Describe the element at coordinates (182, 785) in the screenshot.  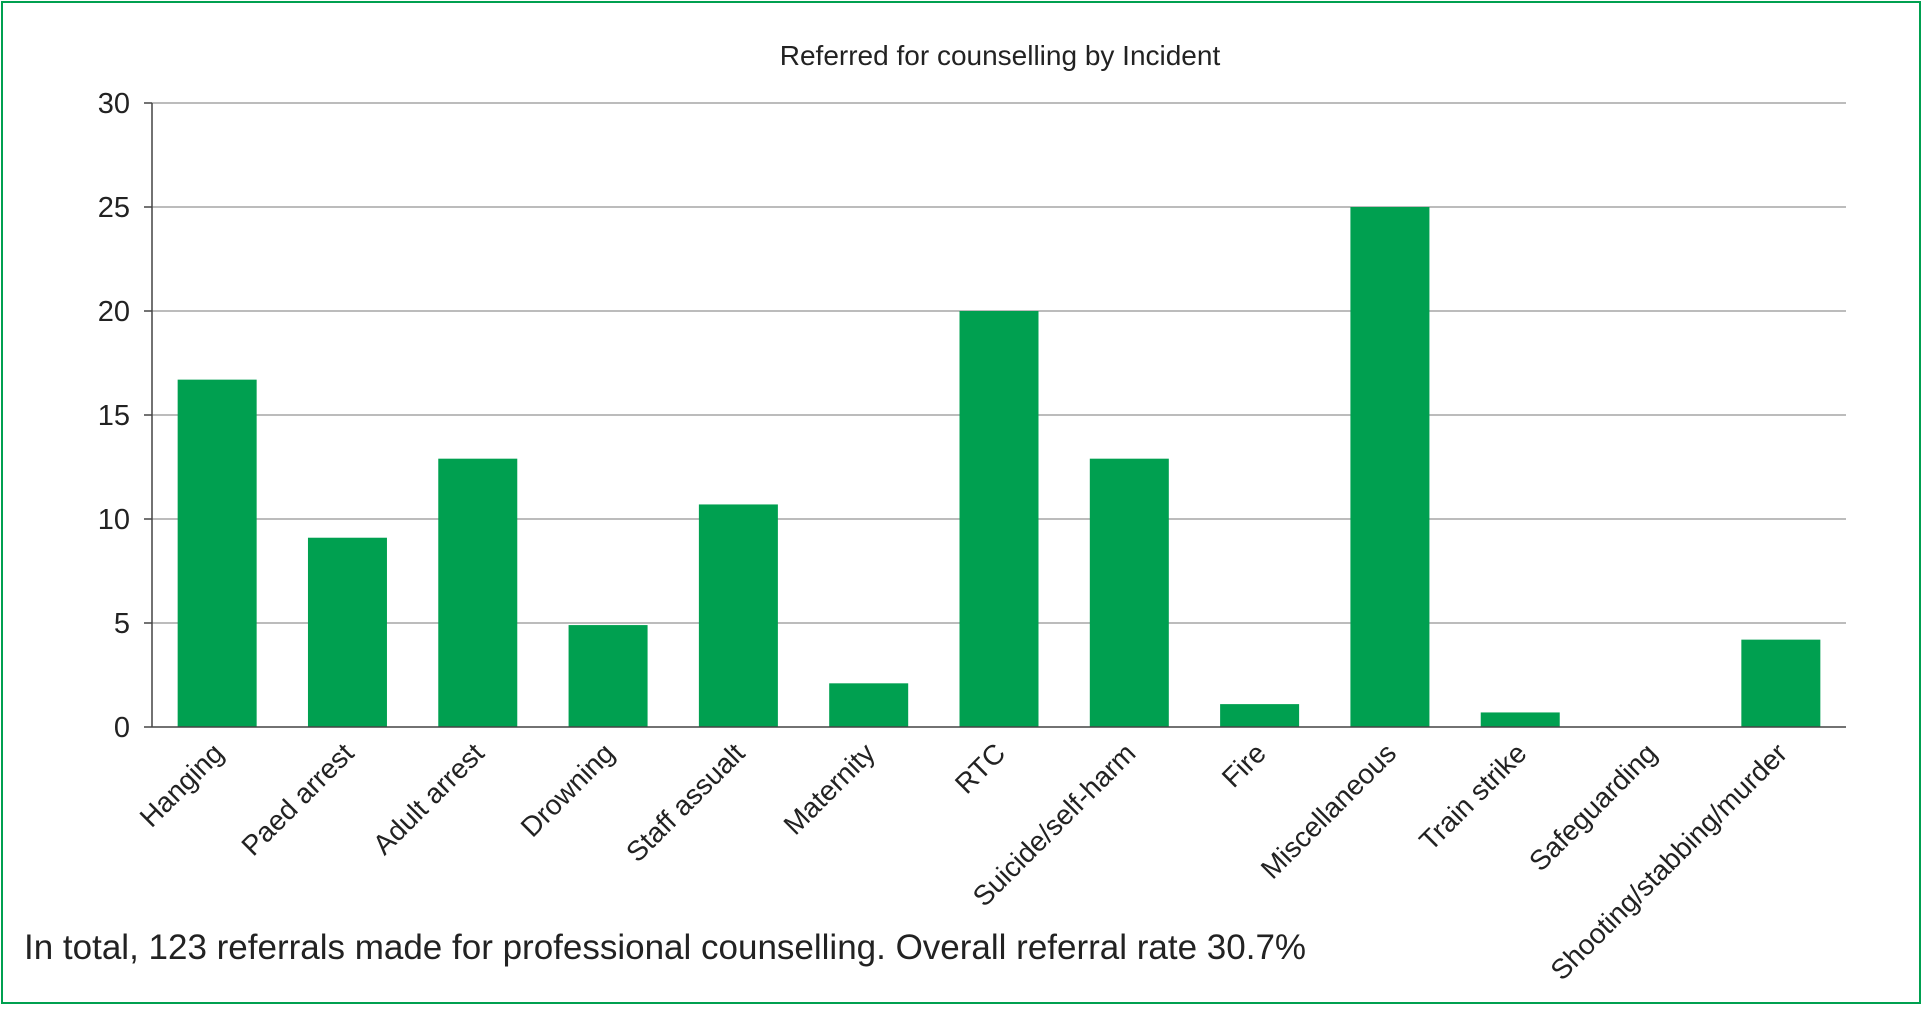
I see `x-tick-label: Hanging` at that location.